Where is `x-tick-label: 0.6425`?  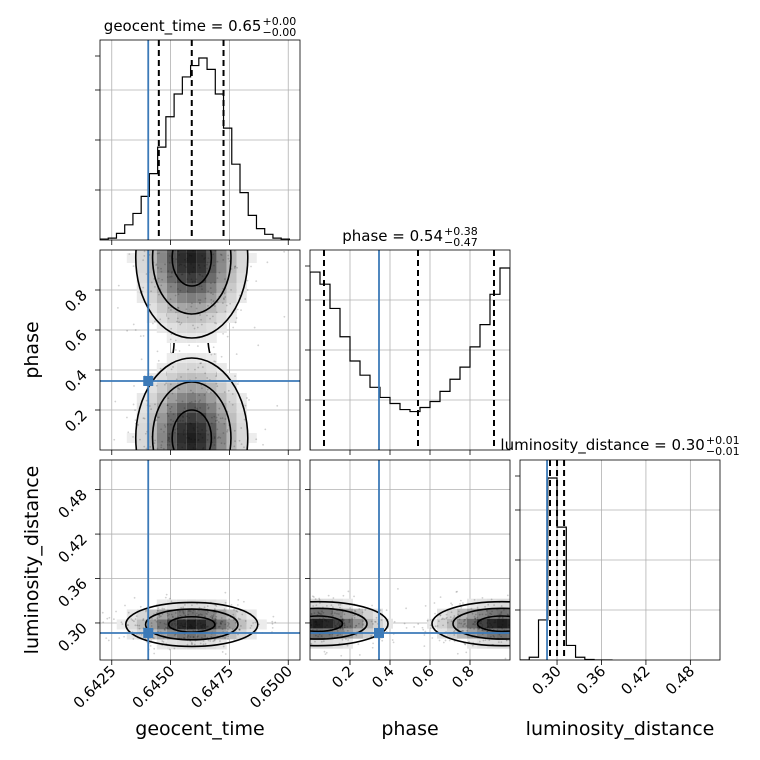 x-tick-label: 0.6425 is located at coordinates (95, 687).